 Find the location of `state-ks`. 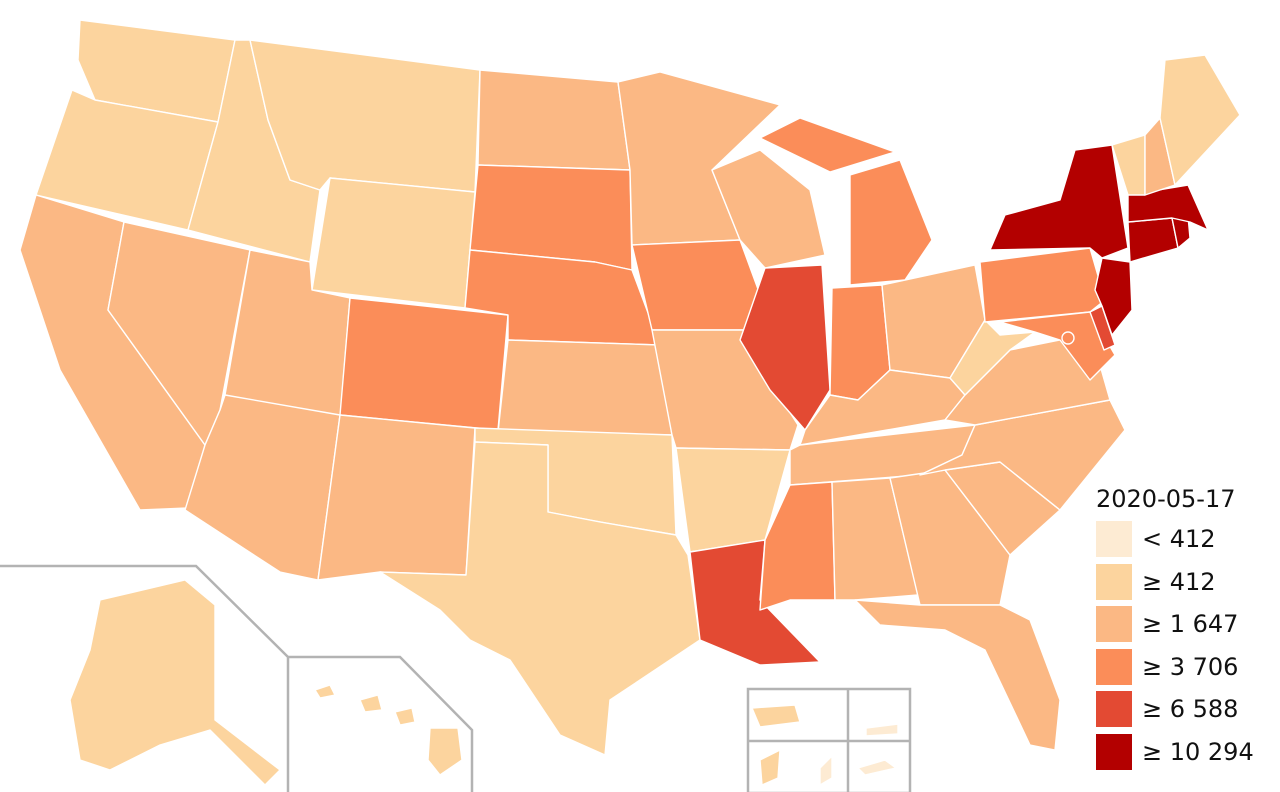

state-ks is located at coordinates (585, 387).